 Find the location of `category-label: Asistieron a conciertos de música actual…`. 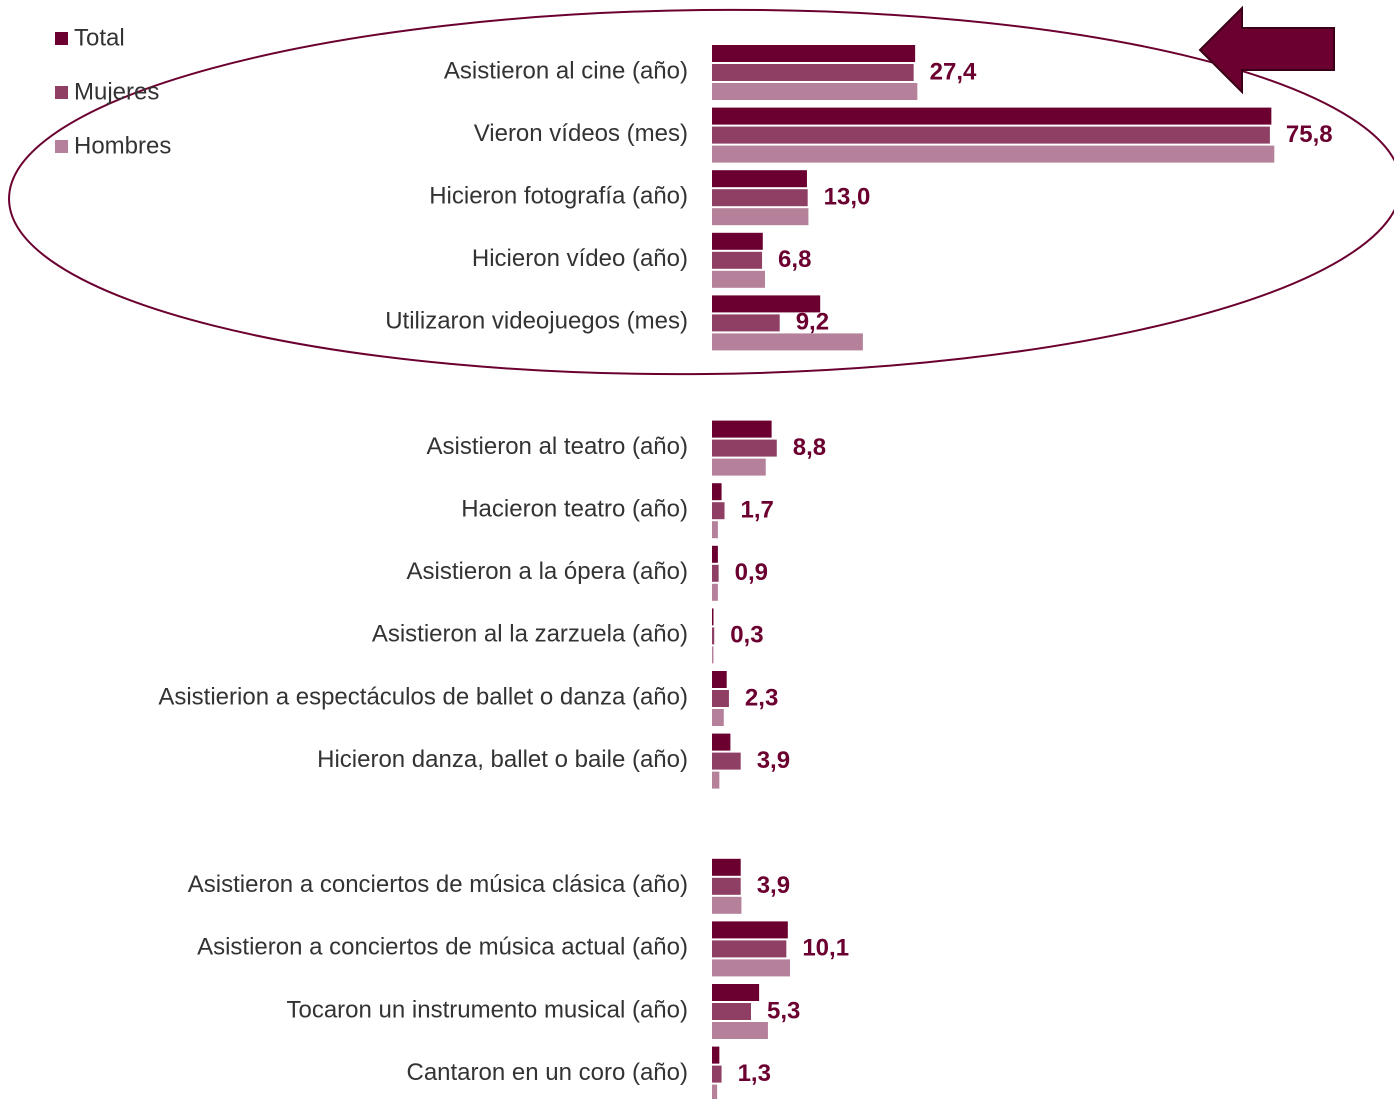

category-label: Asistieron a conciertos de música actual… is located at coordinates (442, 947).